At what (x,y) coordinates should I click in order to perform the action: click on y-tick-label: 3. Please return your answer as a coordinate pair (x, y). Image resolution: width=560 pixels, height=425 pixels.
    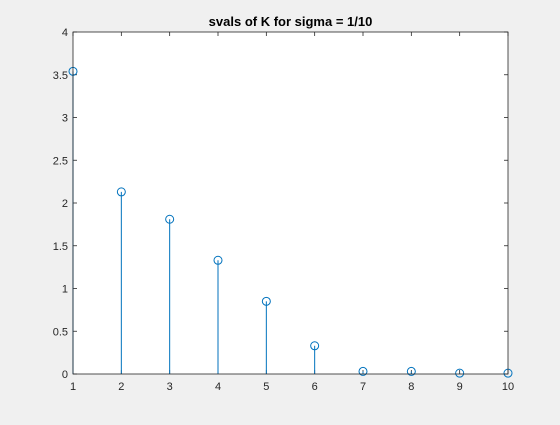
    Looking at the image, I should click on (65, 119).